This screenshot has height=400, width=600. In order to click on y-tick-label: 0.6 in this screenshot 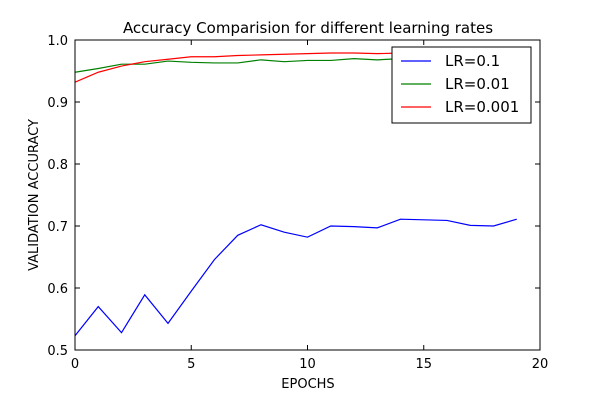, I will do `click(57, 289)`.